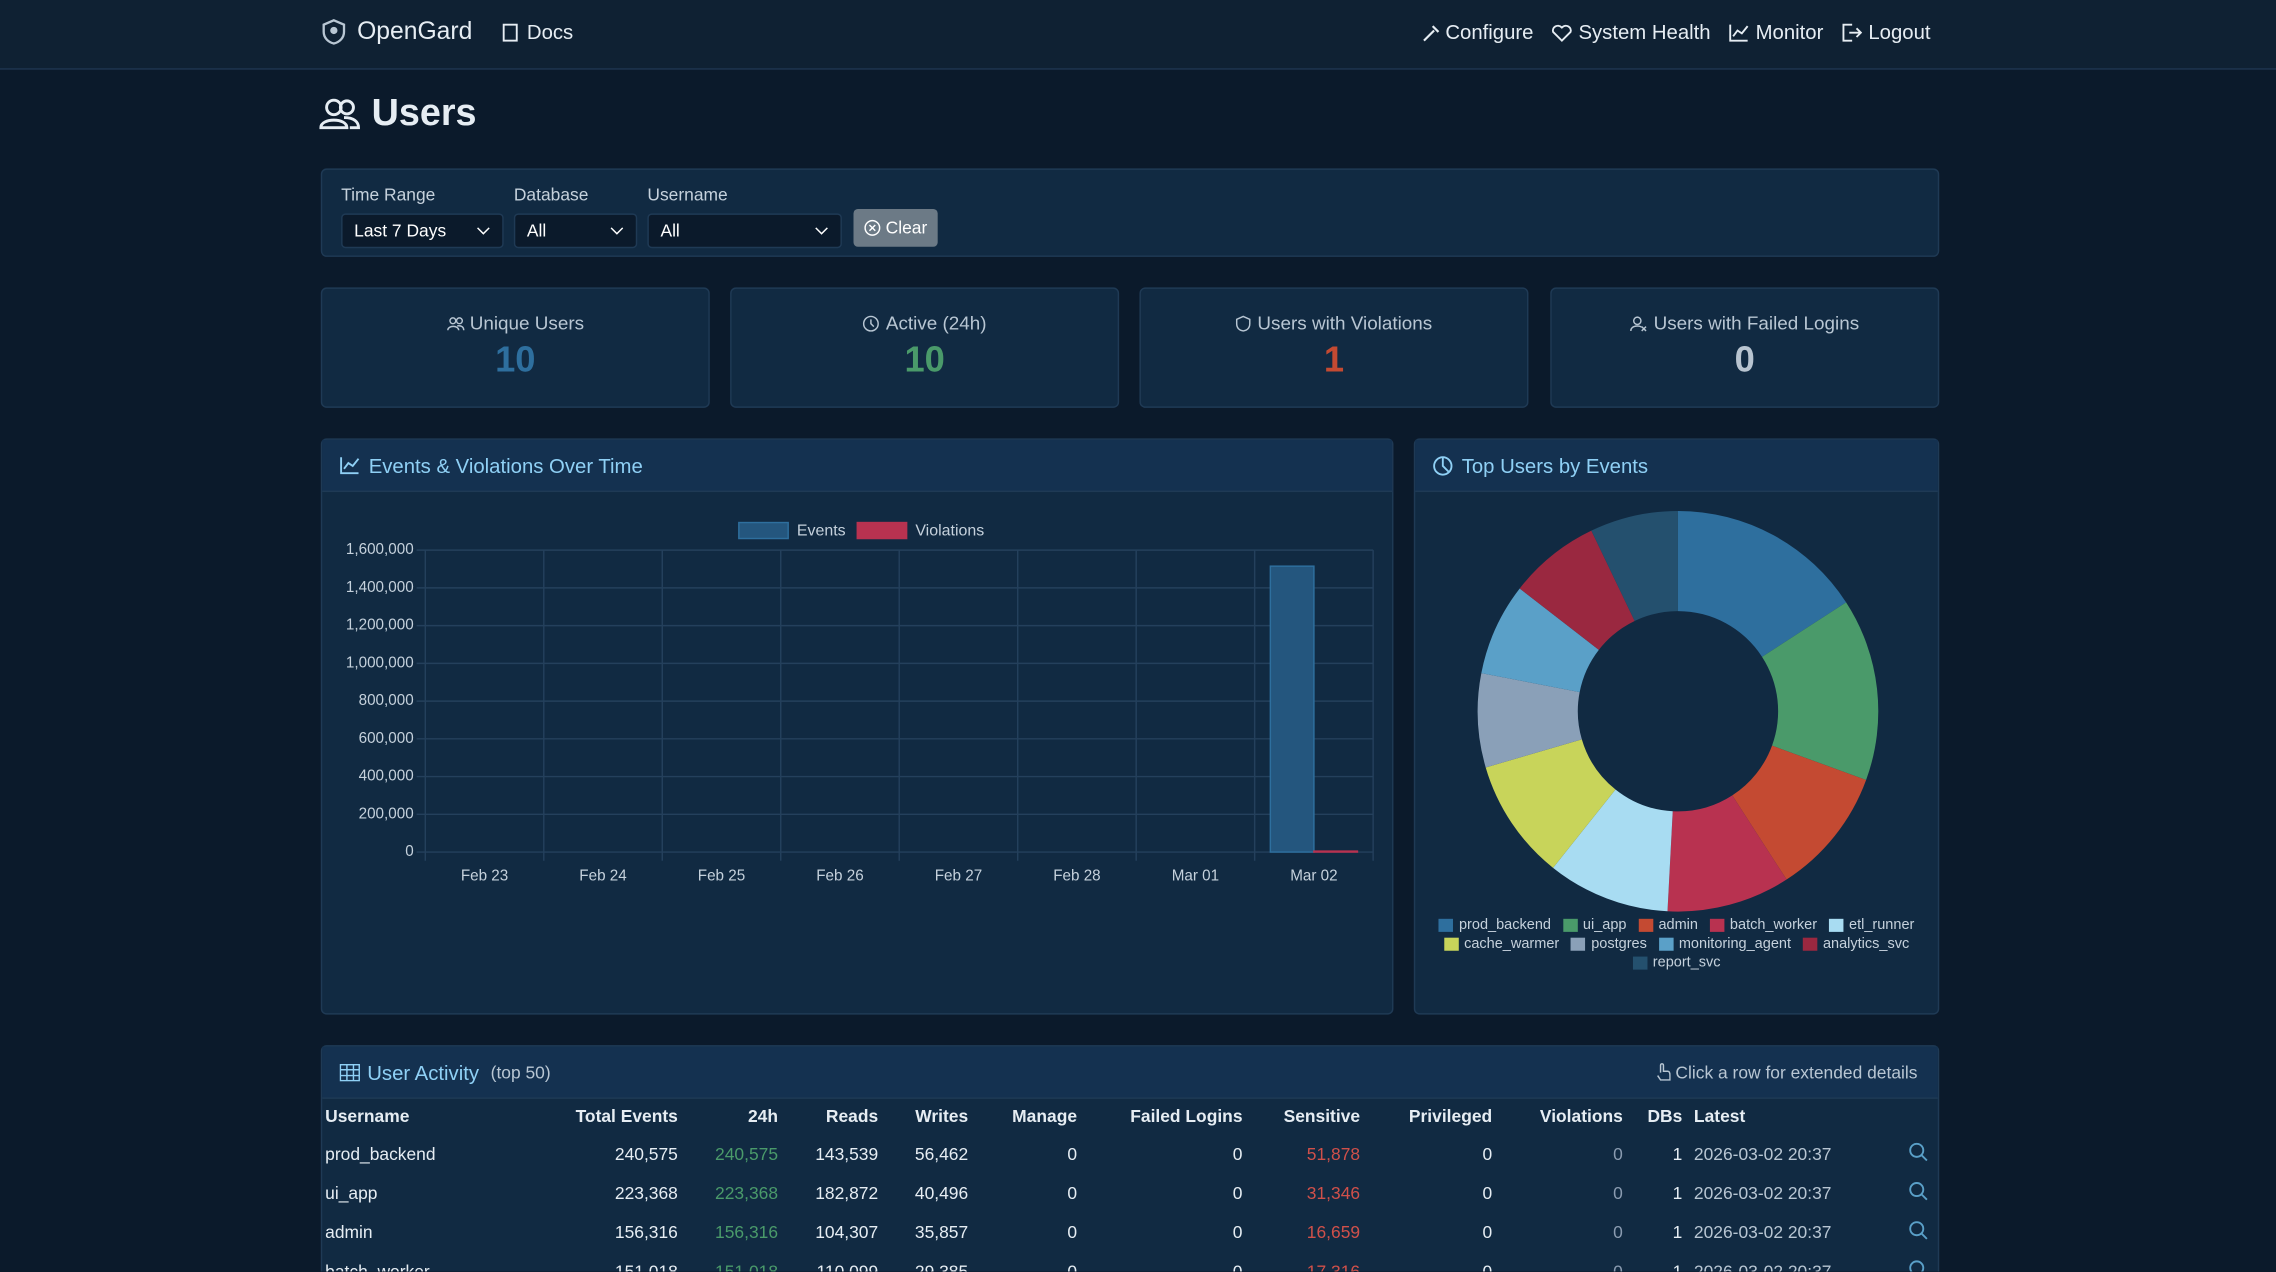  What do you see at coordinates (1776, 32) in the screenshot?
I see `nav-link: Monitor` at bounding box center [1776, 32].